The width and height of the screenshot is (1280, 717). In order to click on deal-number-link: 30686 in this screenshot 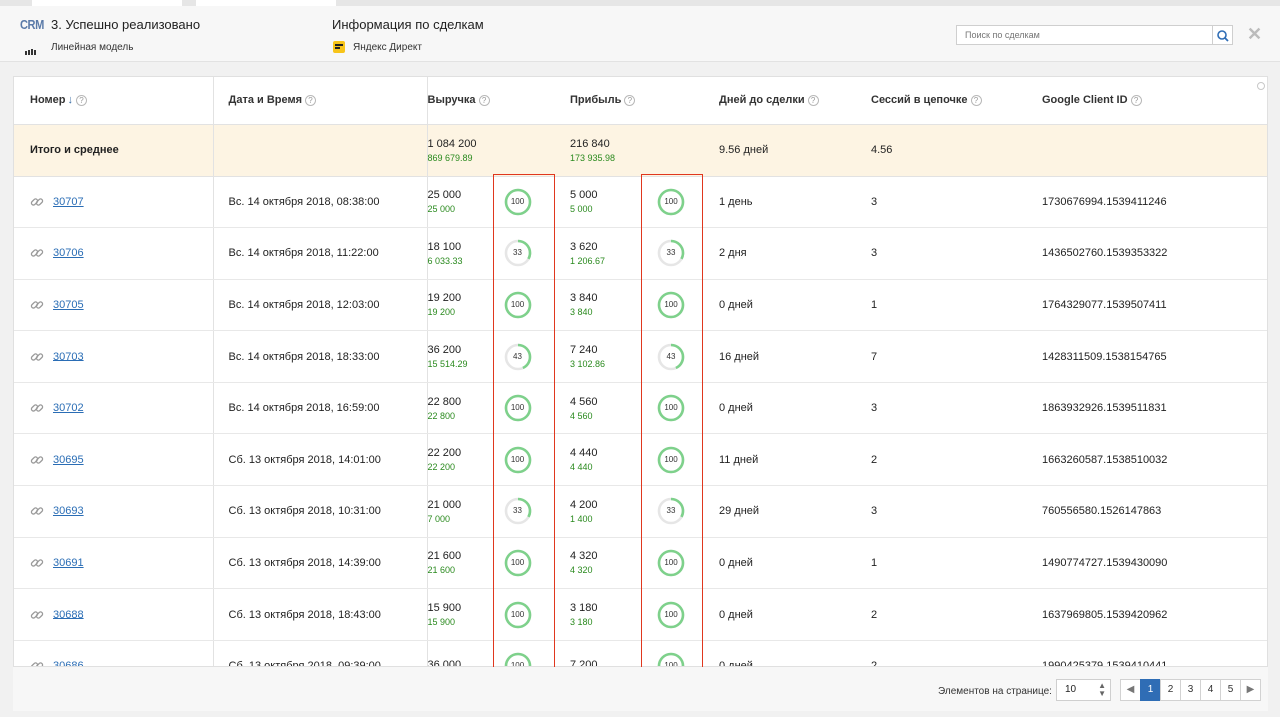, I will do `click(68, 663)`.